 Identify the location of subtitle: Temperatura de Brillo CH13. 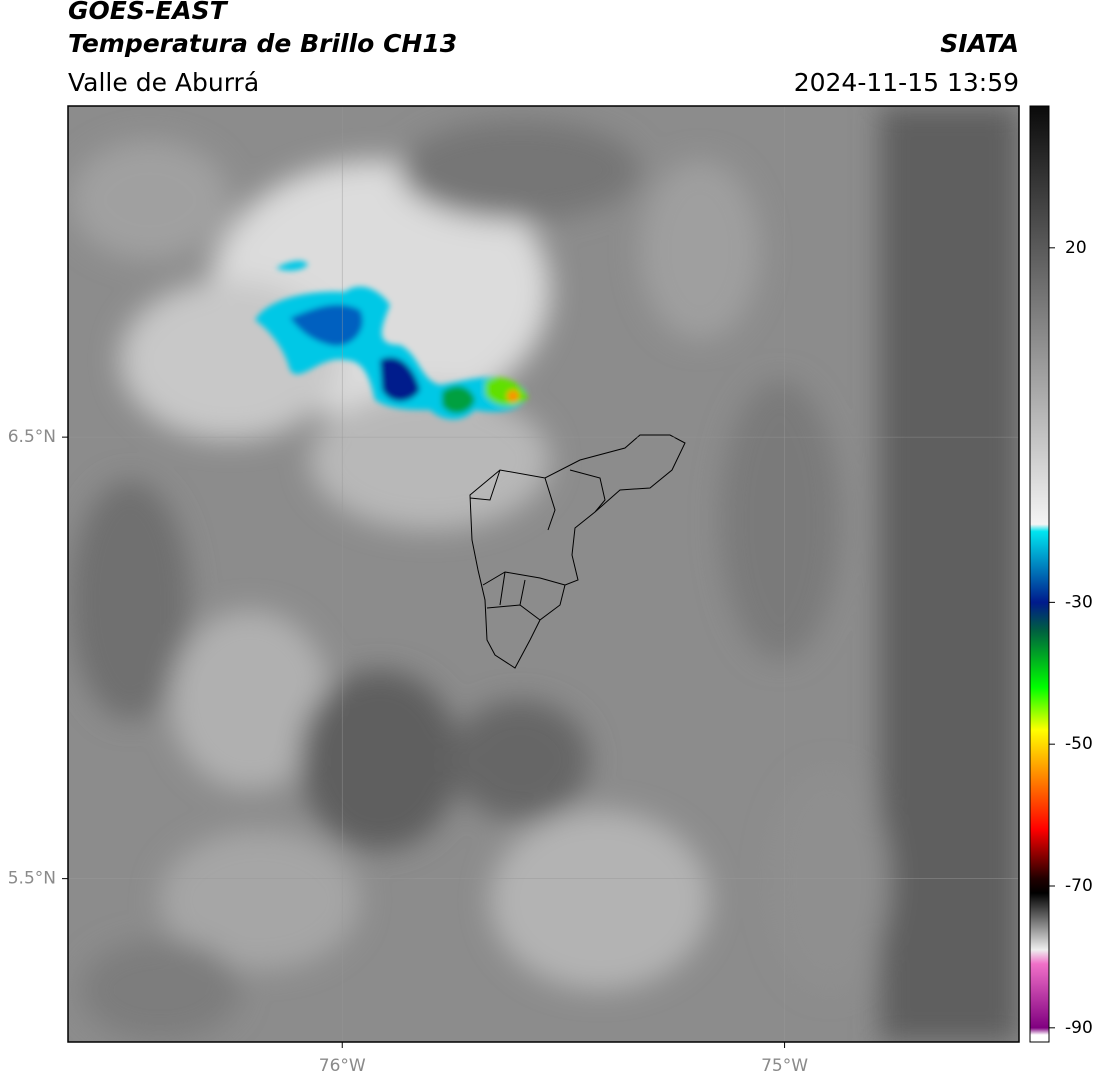
(262, 43).